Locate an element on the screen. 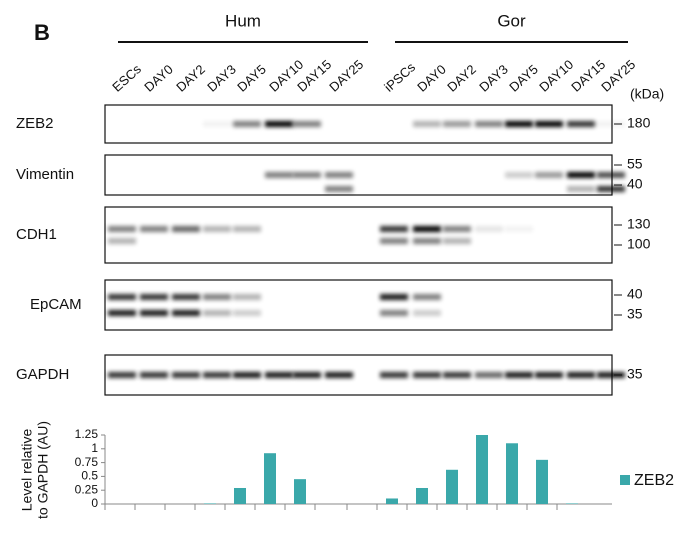 This screenshot has height=535, width=682. lane-label: iPSCs is located at coordinates (399, 77).